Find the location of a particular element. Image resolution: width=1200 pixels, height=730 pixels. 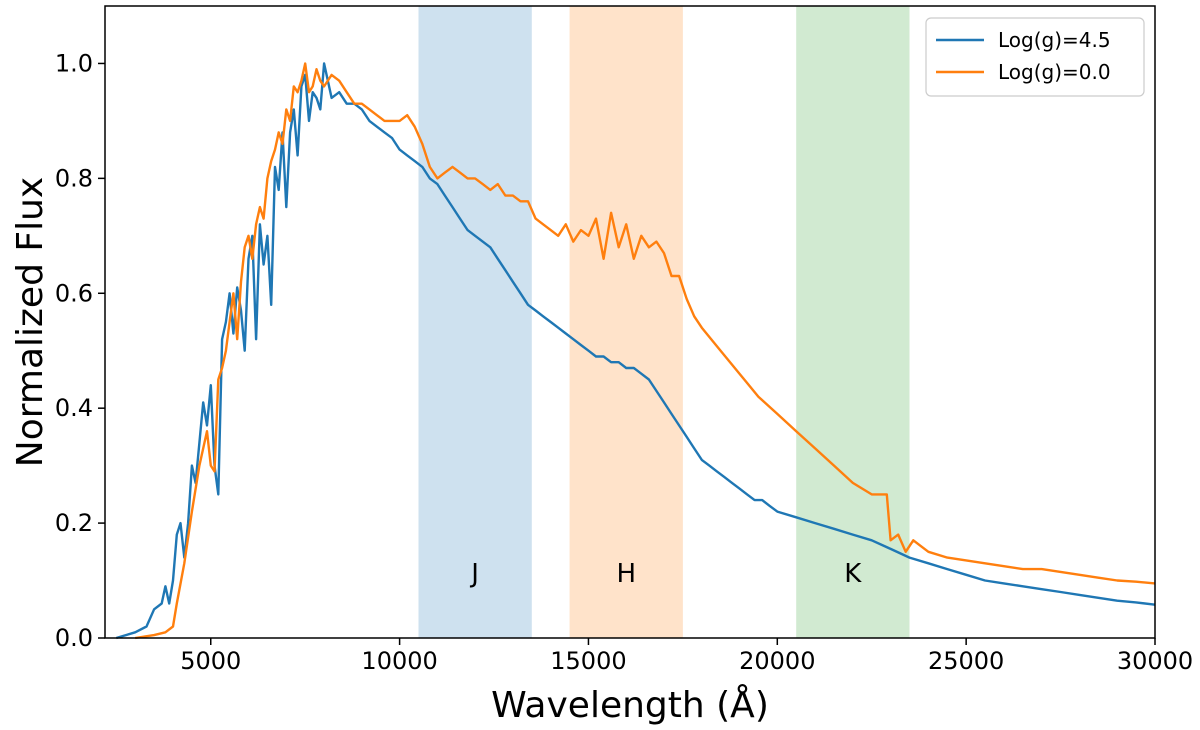

y-tick-label: 0.0 is located at coordinates (74, 638).